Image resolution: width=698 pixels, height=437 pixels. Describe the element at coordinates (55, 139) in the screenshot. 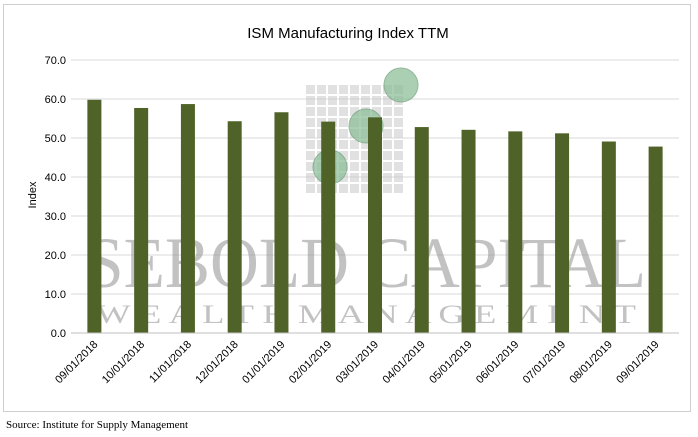

I see `y-tick-label: 50.0` at that location.